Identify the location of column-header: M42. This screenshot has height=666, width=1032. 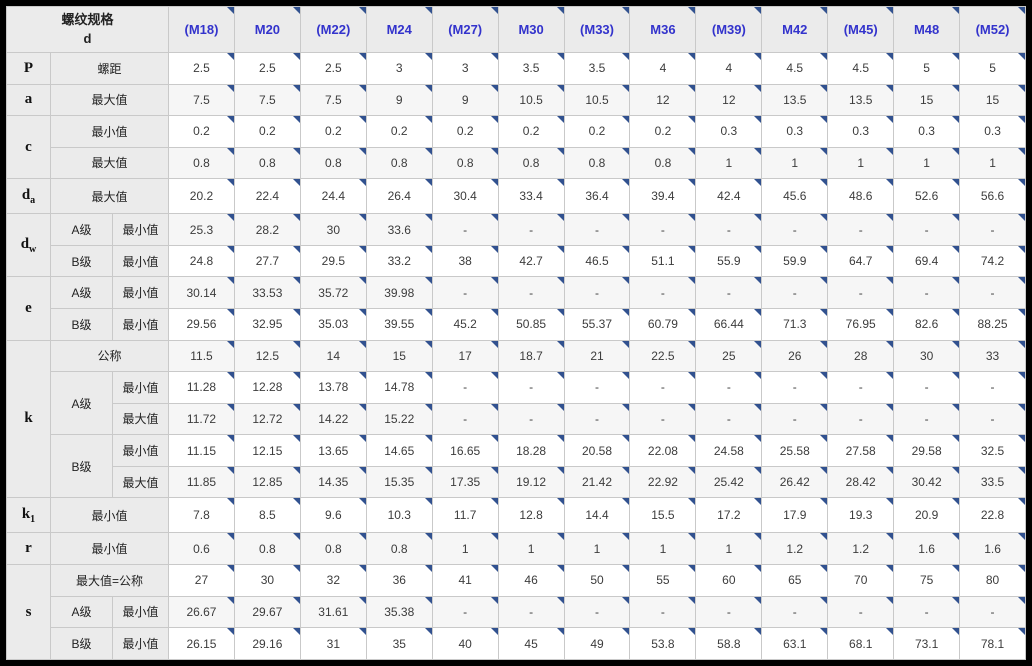
(795, 29).